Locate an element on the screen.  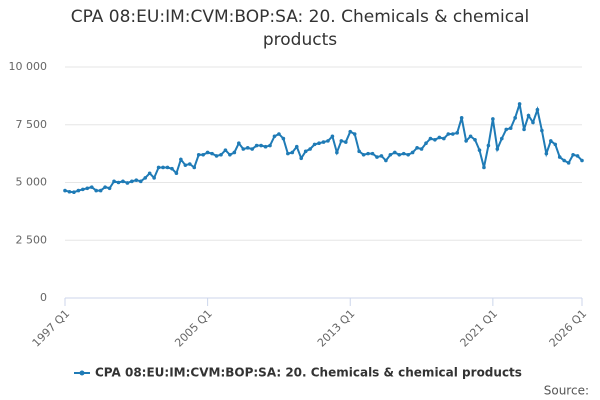
legend-marker is located at coordinates (82, 373).